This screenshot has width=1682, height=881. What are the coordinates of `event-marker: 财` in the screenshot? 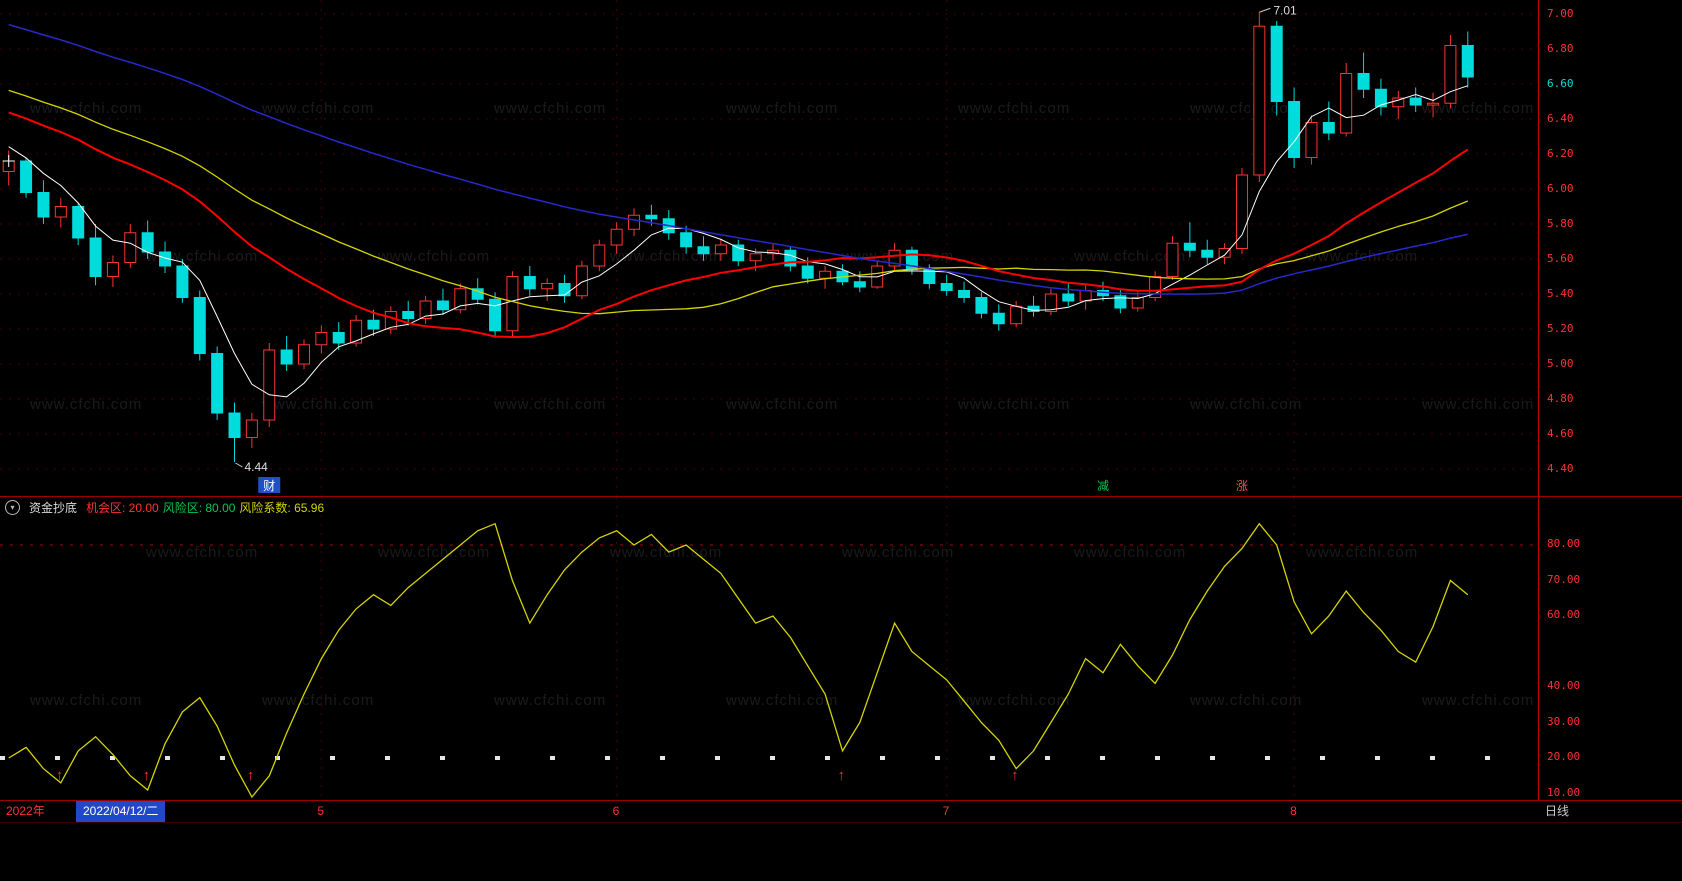 It's located at (269, 486).